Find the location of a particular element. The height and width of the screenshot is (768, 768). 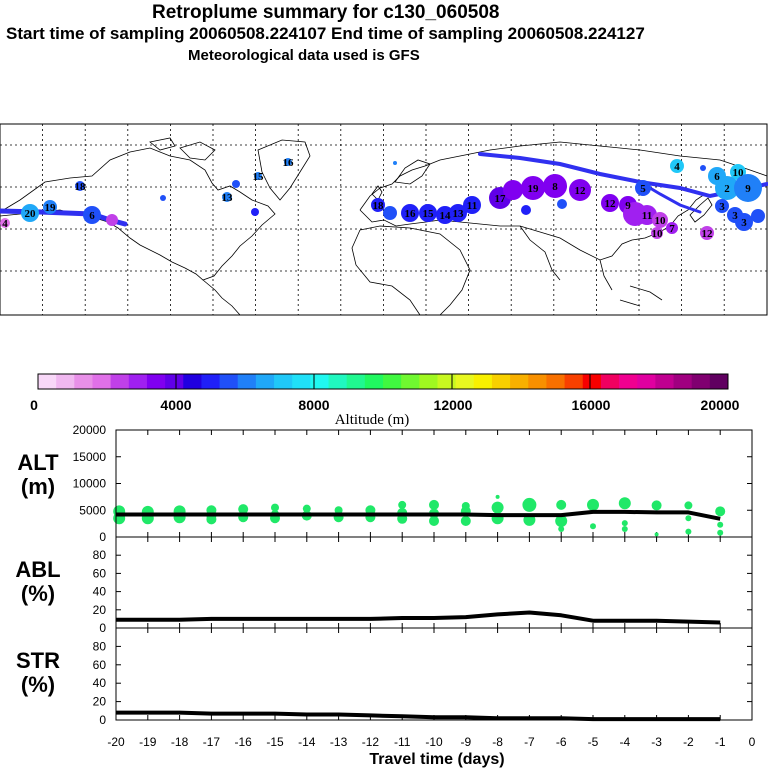

panel-alt-unit: (m) is located at coordinates (38, 486).